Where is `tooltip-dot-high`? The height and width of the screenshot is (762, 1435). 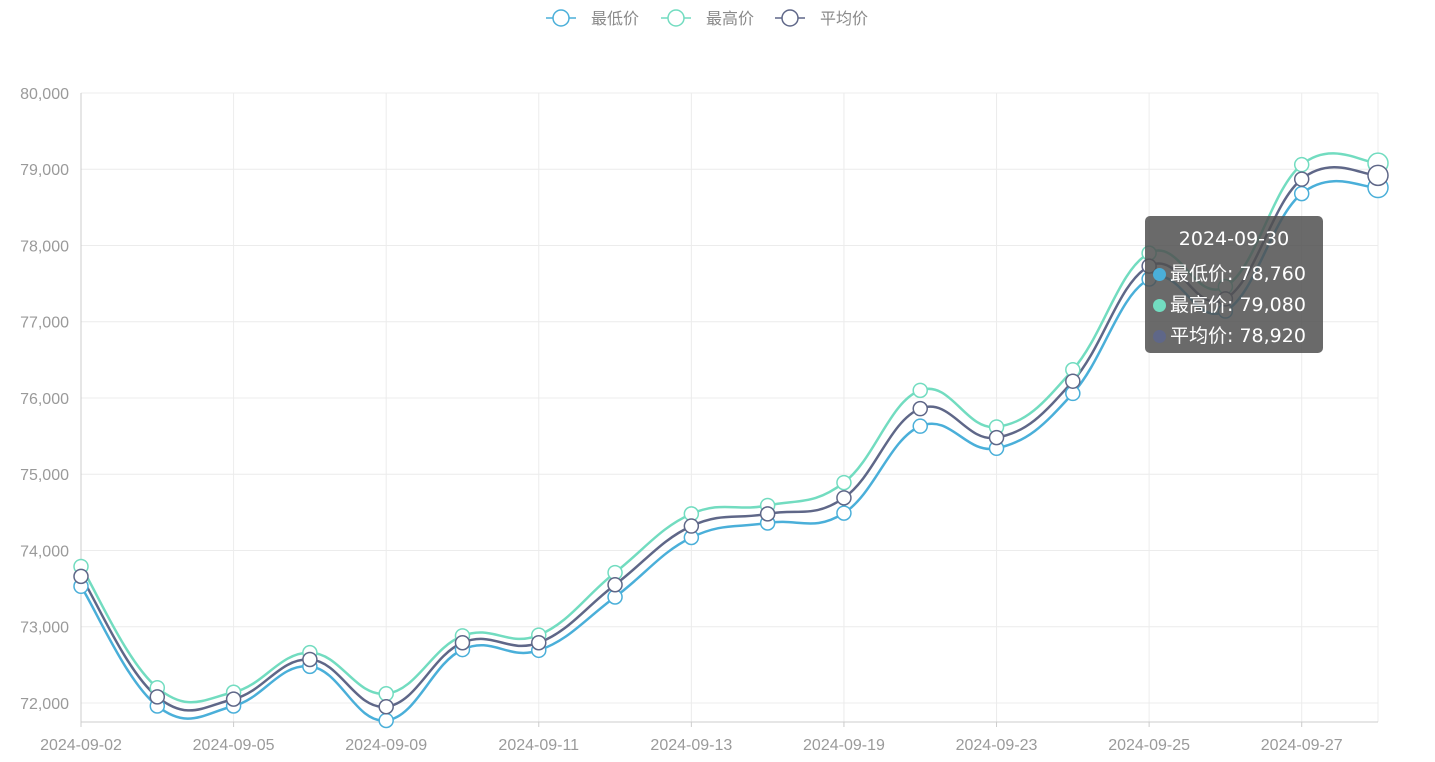
tooltip-dot-high is located at coordinates (1159, 305).